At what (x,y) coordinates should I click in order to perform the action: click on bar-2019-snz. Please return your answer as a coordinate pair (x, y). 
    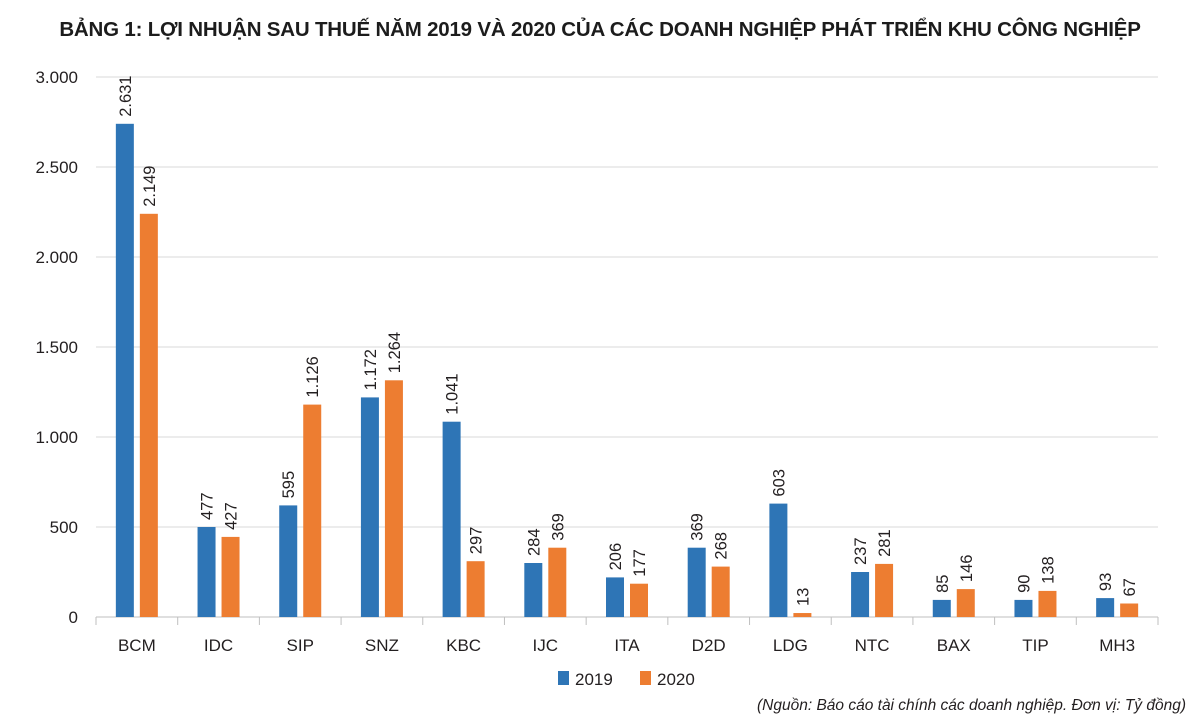
    Looking at the image, I should click on (369, 507).